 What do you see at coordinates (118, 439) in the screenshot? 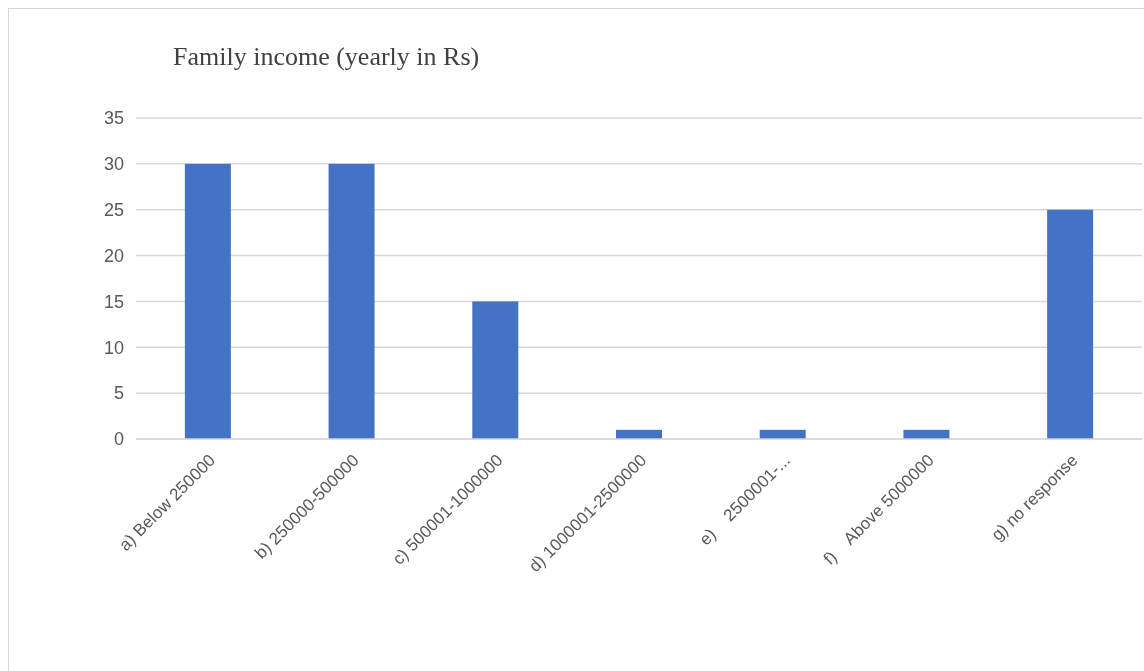
I see `y-tick-label: 0` at bounding box center [118, 439].